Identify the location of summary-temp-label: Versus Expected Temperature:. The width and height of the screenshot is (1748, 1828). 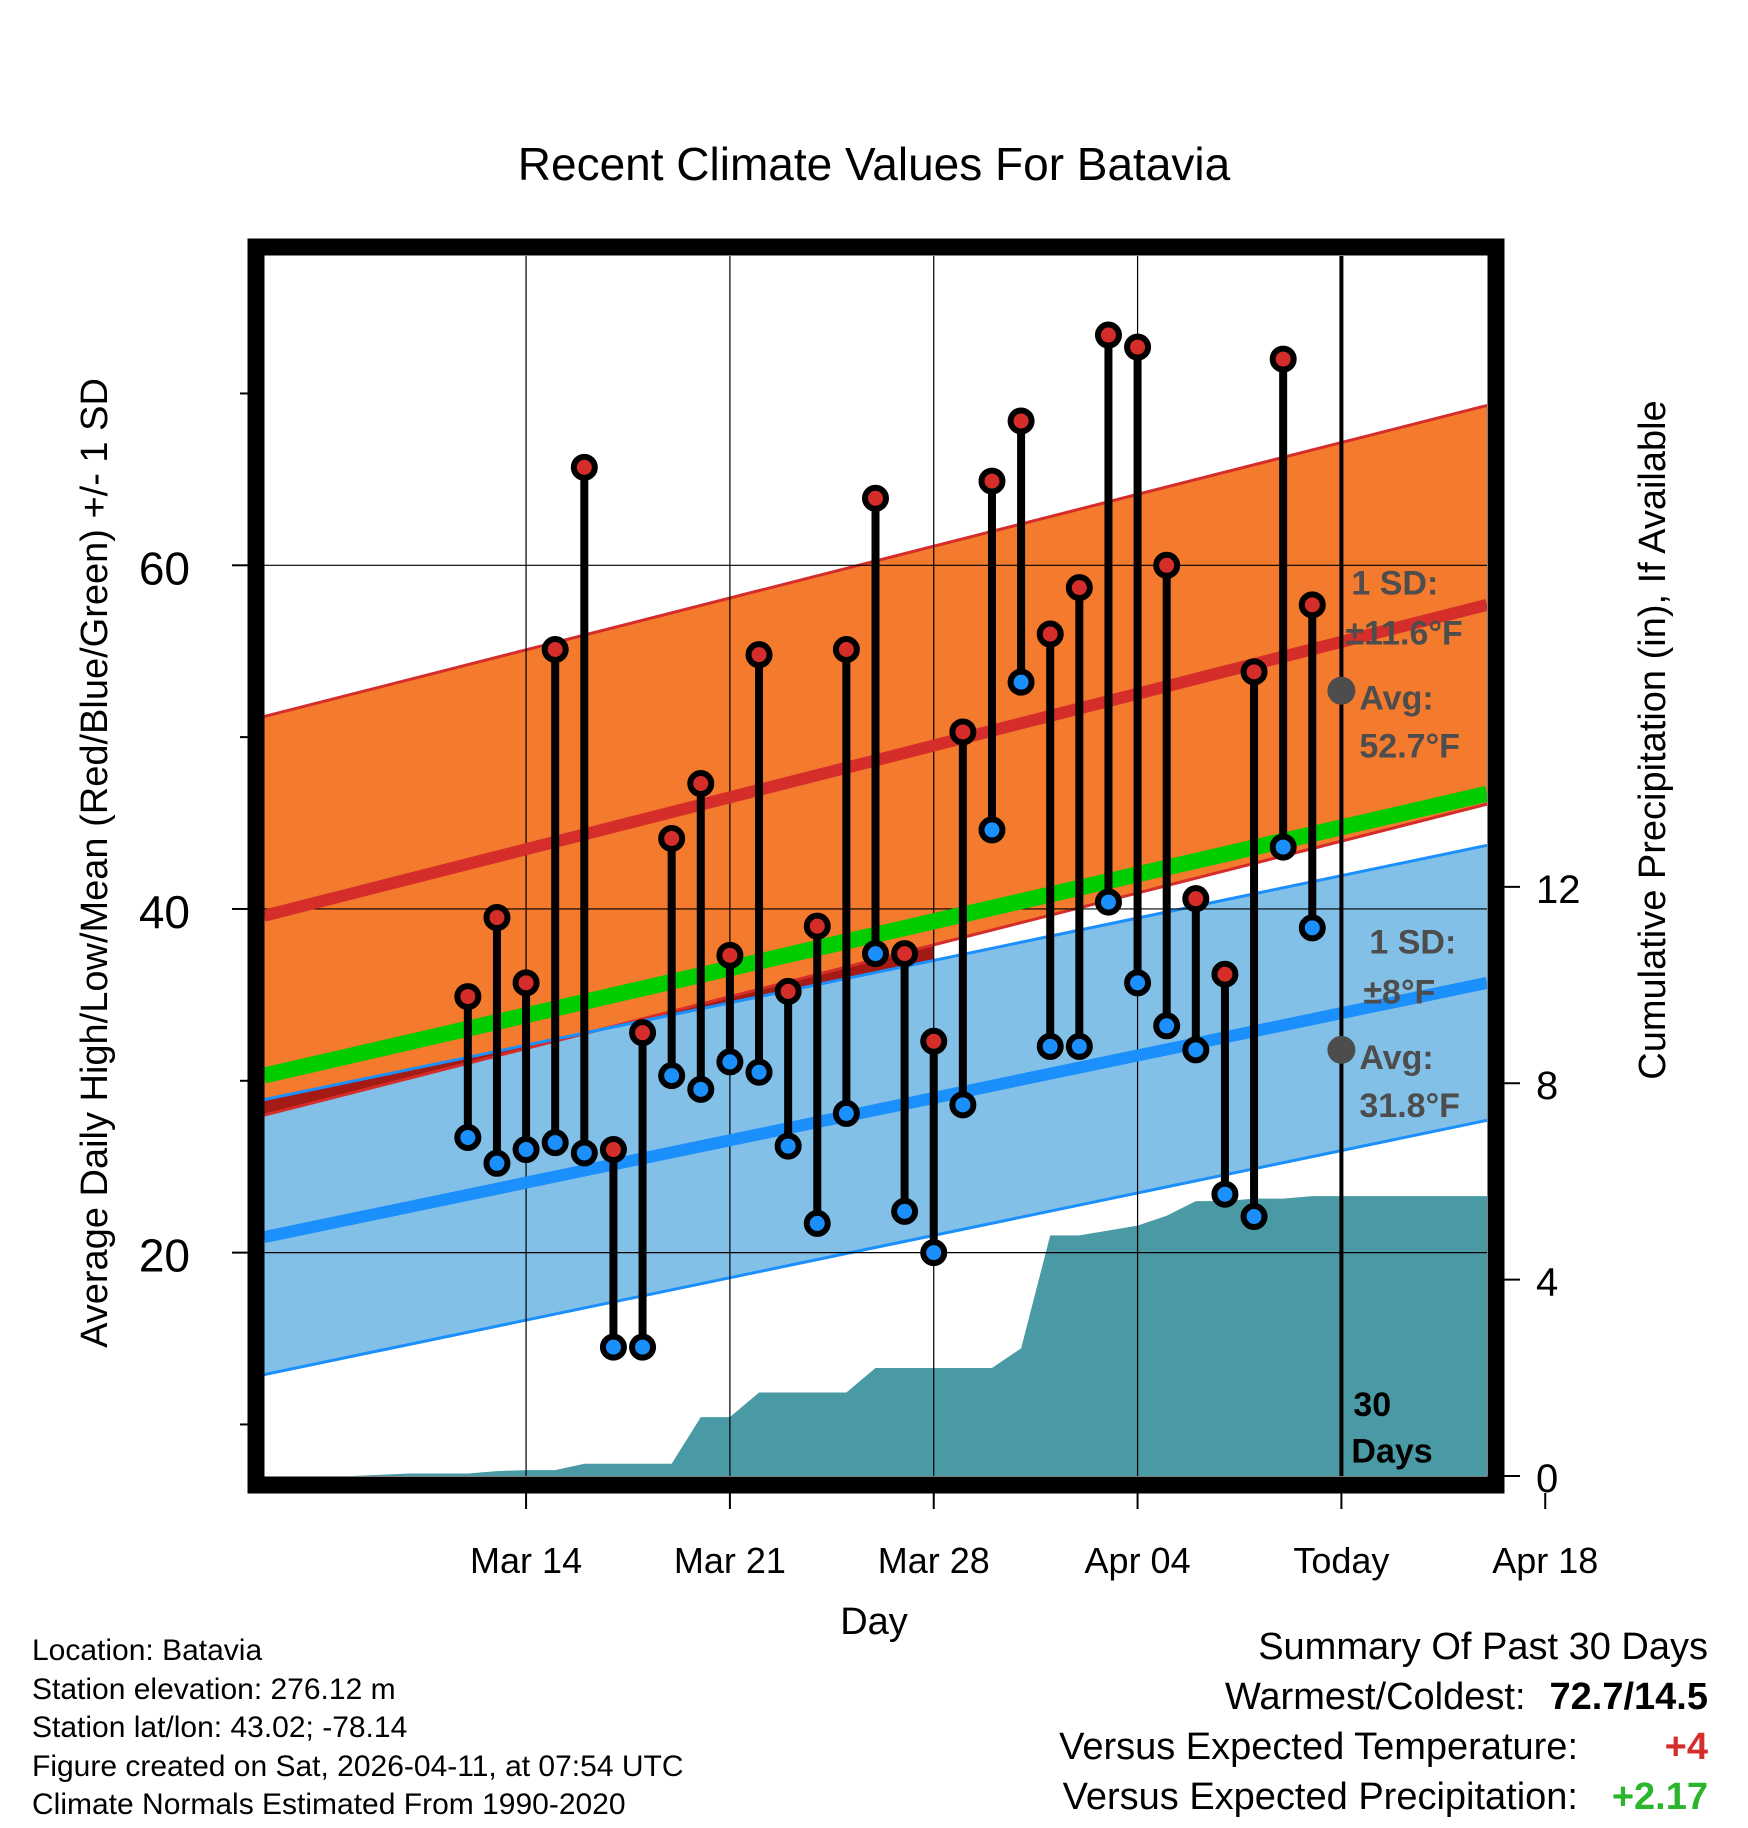
(1318, 1747).